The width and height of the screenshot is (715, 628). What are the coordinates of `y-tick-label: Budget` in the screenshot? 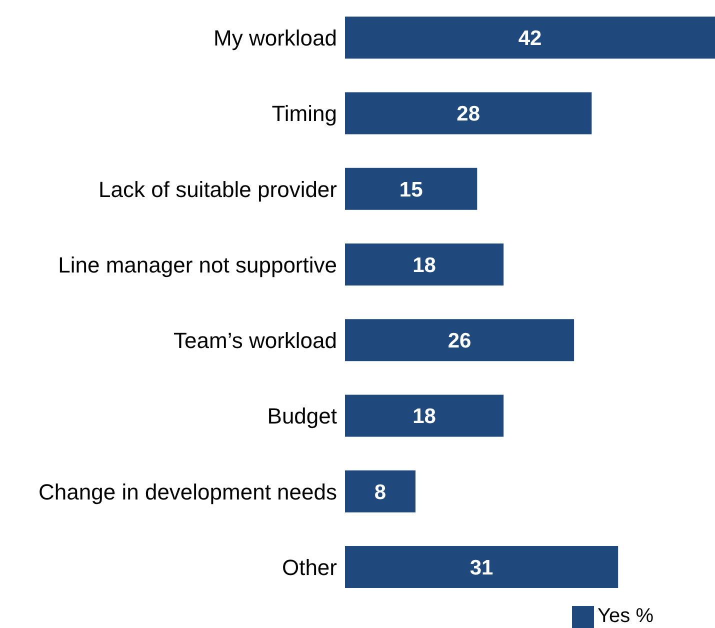 It's located at (302, 416).